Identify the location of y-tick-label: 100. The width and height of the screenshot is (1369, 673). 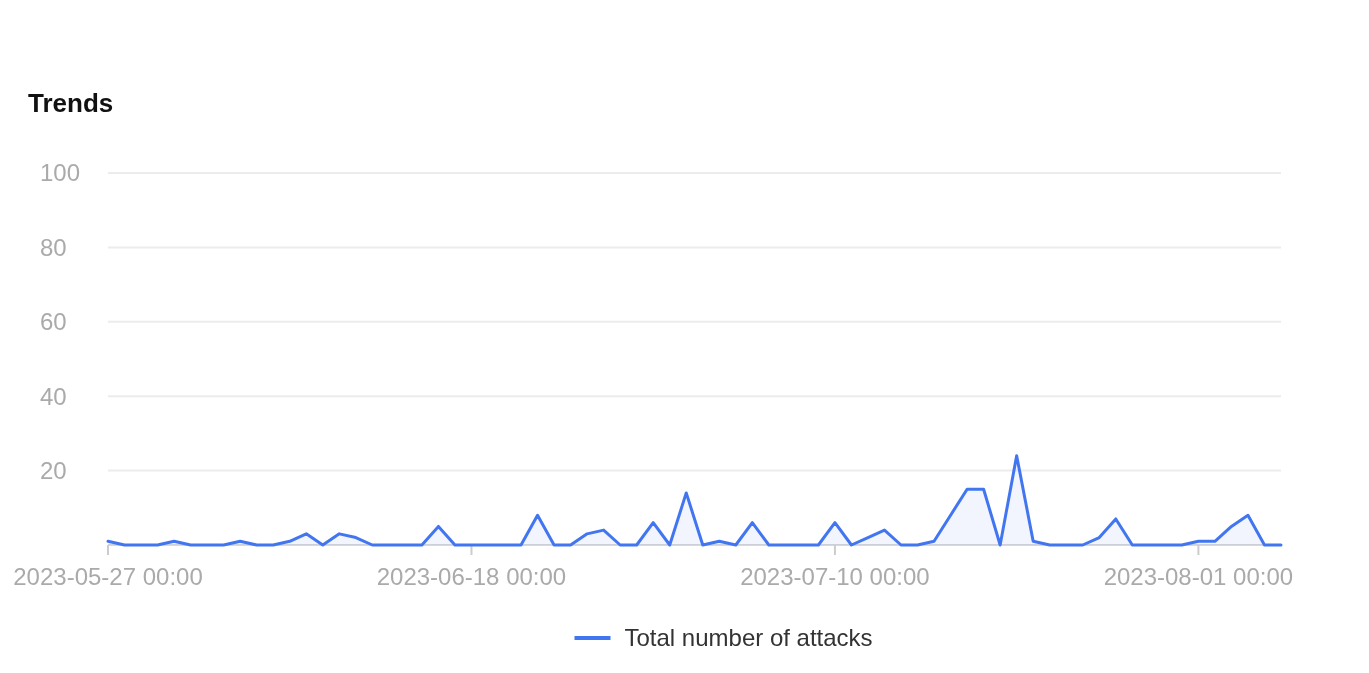
(60, 173).